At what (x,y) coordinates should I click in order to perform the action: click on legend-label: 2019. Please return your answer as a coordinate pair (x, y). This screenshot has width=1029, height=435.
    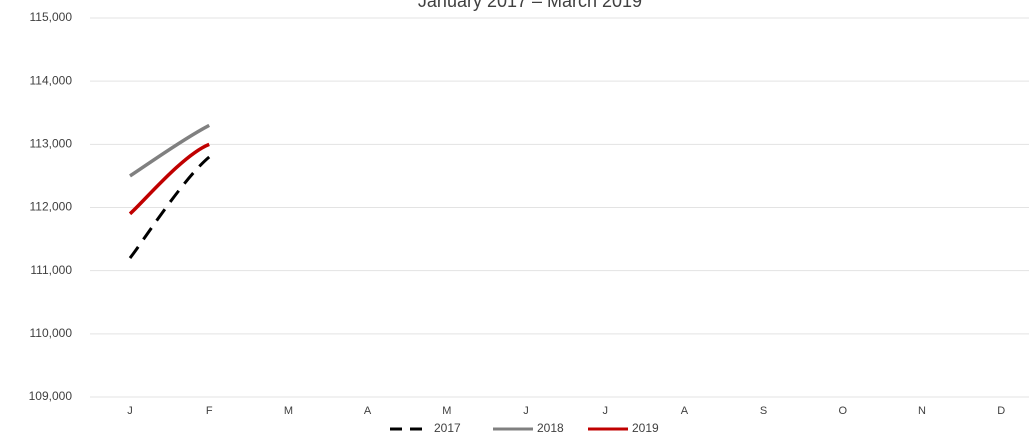
    Looking at the image, I should click on (645, 428).